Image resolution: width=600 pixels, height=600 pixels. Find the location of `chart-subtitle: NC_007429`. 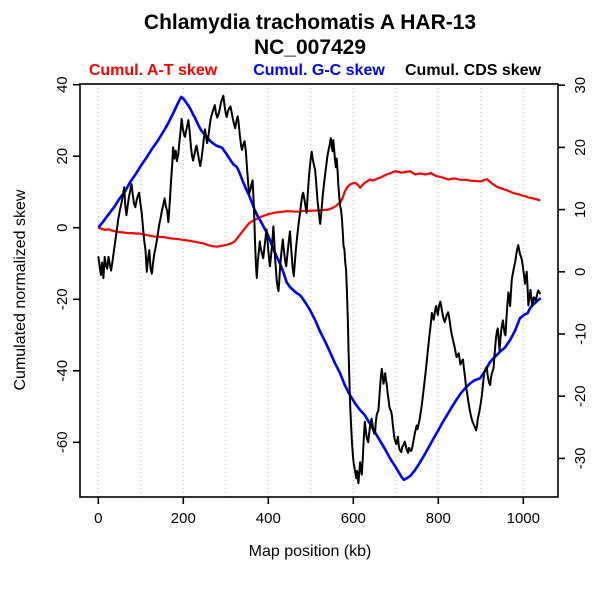

chart-subtitle: NC_007429 is located at coordinates (310, 47).